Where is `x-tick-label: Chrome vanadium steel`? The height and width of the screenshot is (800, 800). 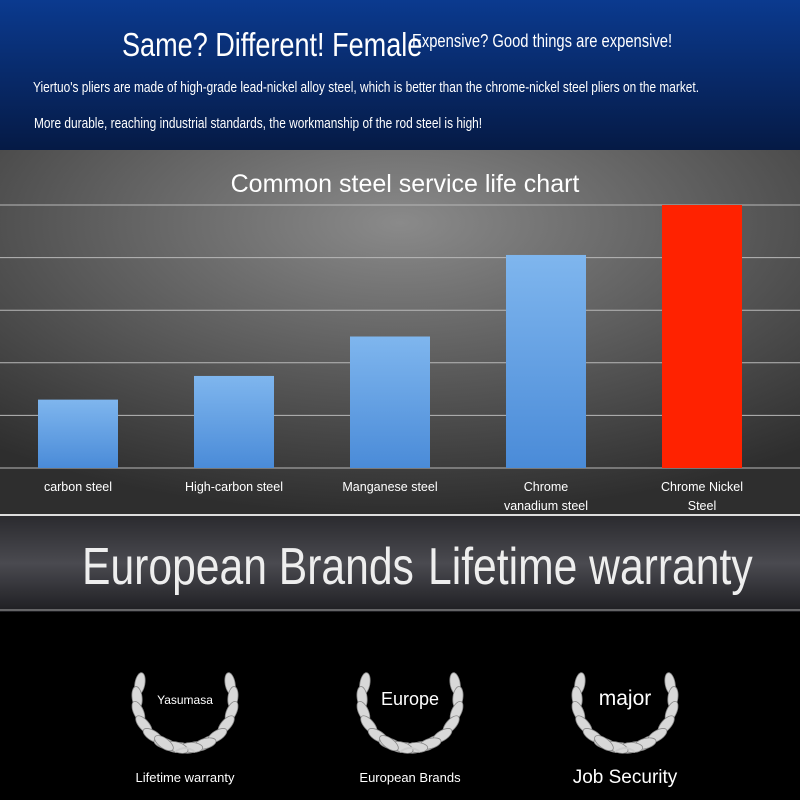
x-tick-label: Chrome vanadium steel is located at coordinates (546, 496).